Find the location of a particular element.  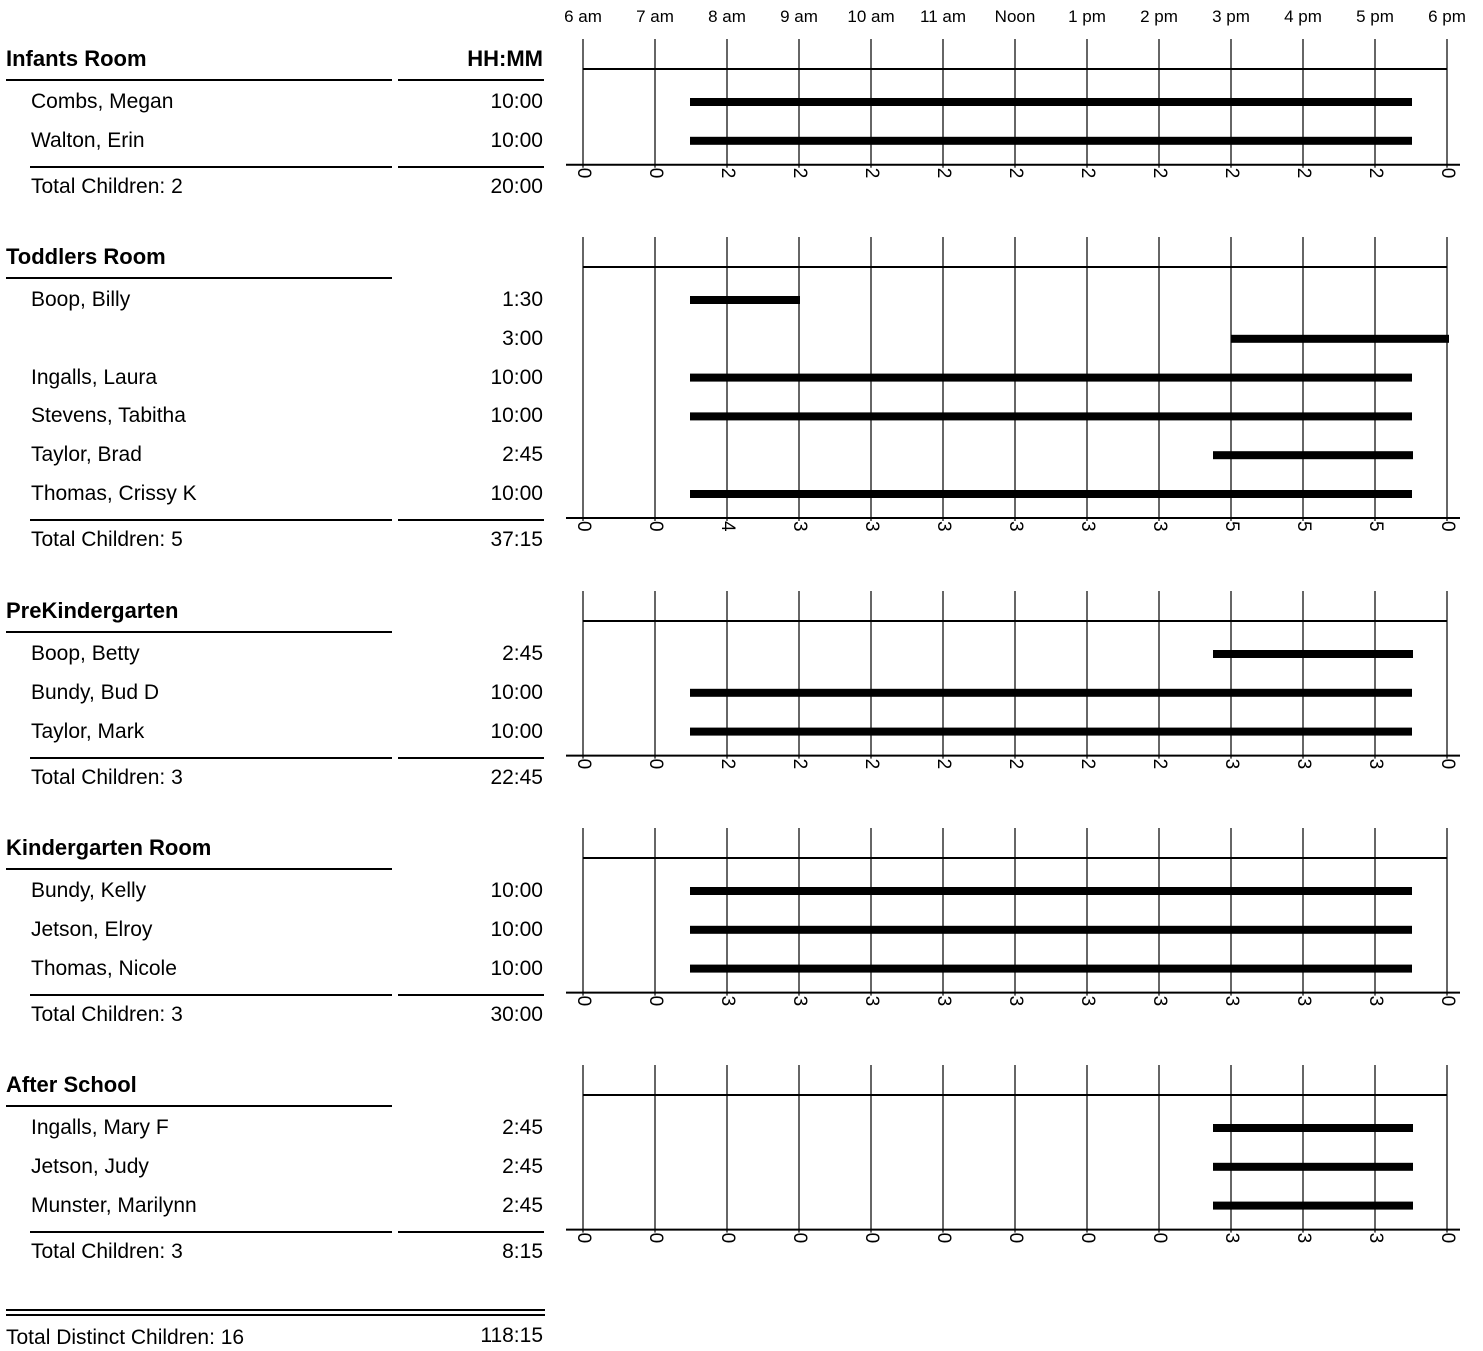

hhmm-header: HH:MM is located at coordinates (505, 58).